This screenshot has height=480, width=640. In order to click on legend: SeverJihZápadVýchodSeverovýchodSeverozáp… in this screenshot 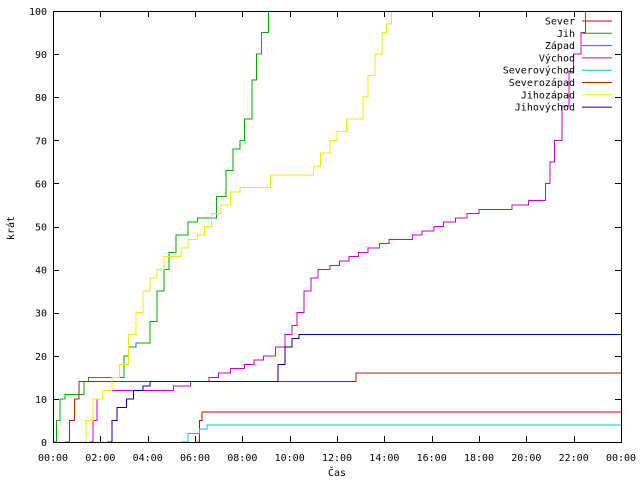, I will do `click(557, 65)`.